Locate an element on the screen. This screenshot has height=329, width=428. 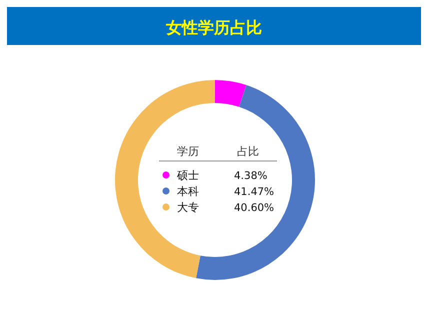
data-label: 41.47% is located at coordinates (254, 192).